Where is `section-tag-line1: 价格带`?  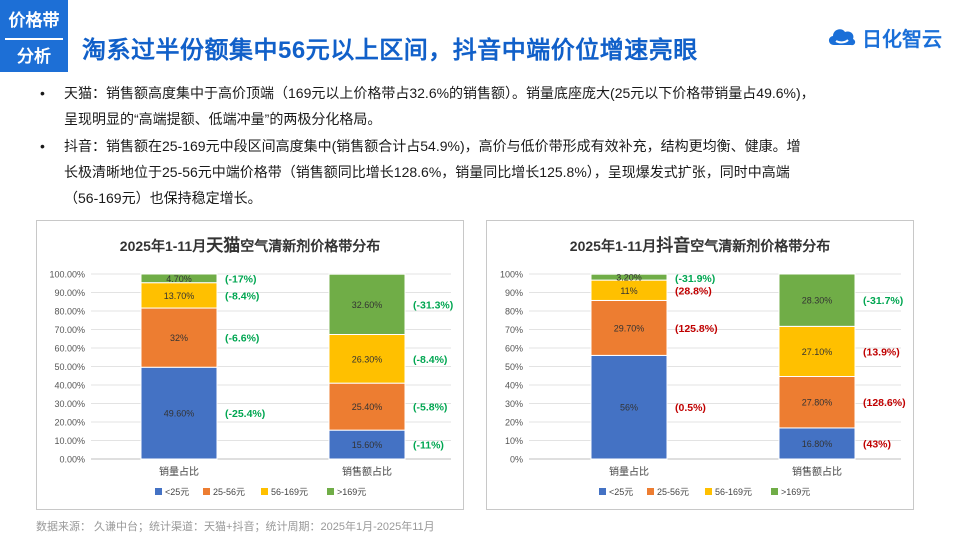 section-tag-line1: 价格带 is located at coordinates (34, 20).